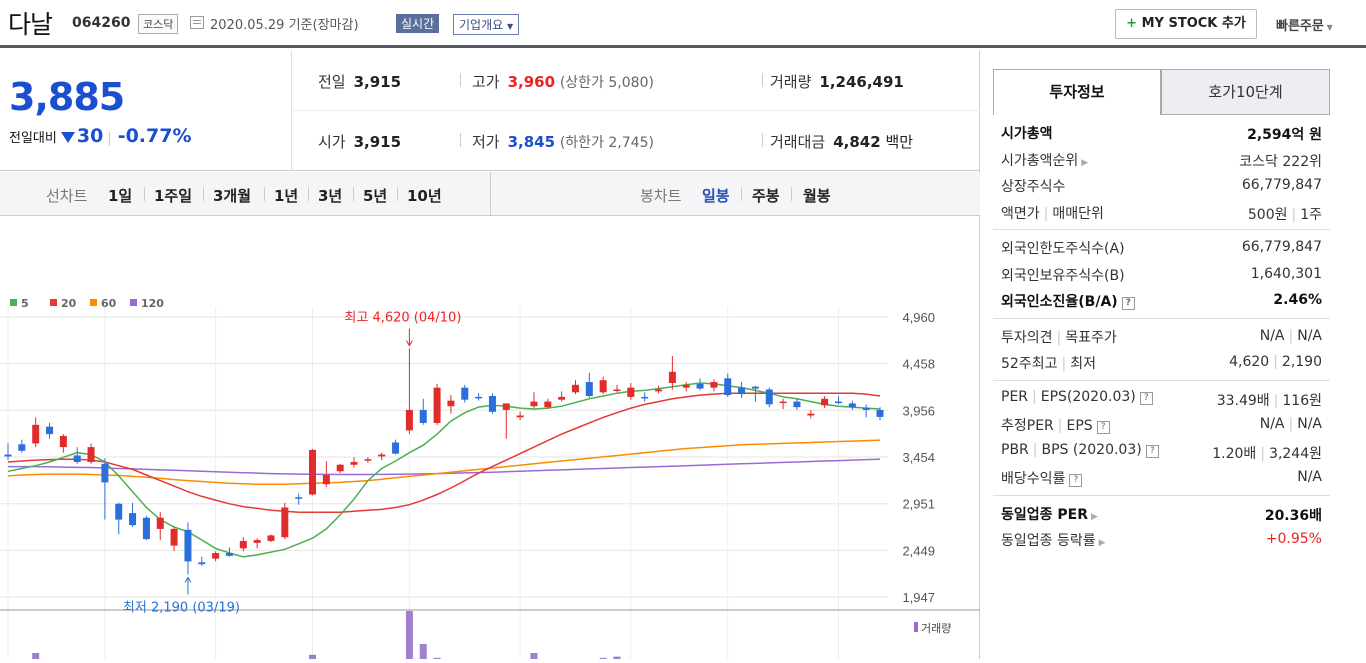 The width and height of the screenshot is (1366, 663). What do you see at coordinates (188, 579) in the screenshot?
I see `low-arrowhead-icon` at bounding box center [188, 579].